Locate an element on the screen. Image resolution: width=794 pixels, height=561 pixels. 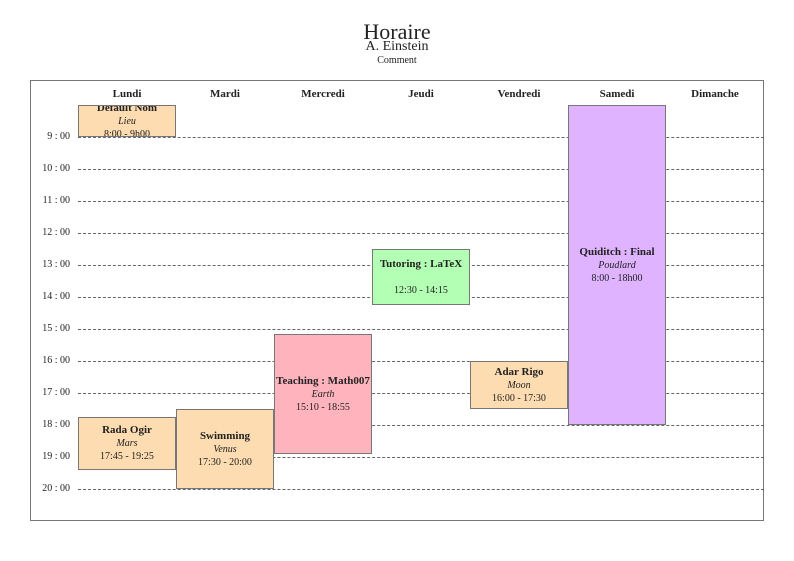
hour-label: 19 : 00 is located at coordinates (56, 456).